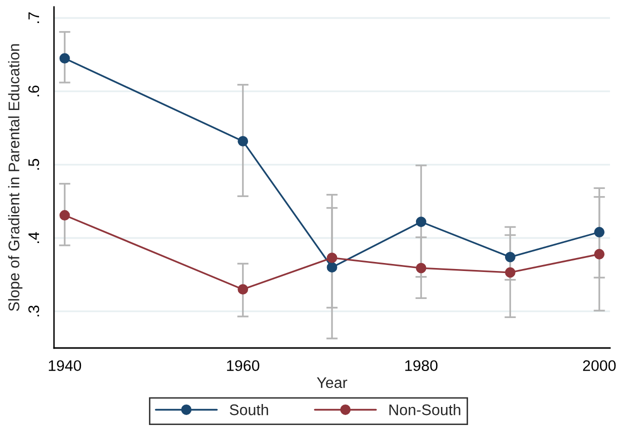 The image size is (617, 432). Describe the element at coordinates (421, 366) in the screenshot. I see `x-tick-label: 1980` at that location.